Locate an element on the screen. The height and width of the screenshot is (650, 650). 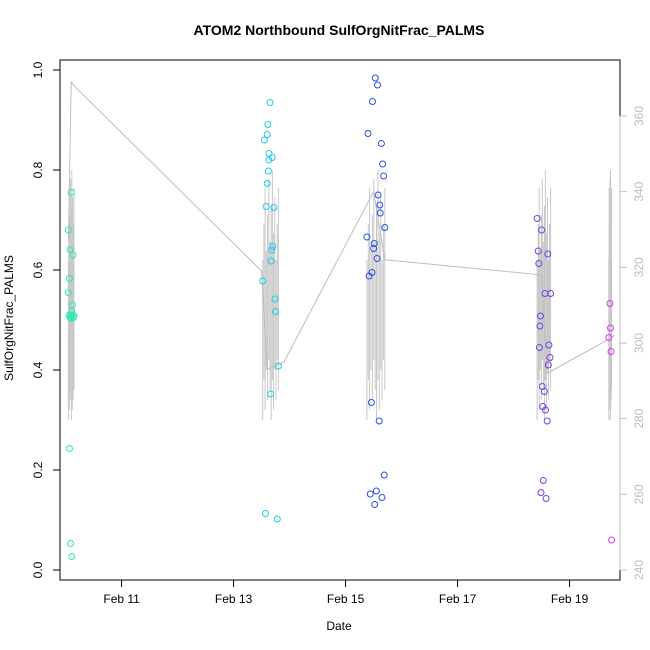
chart-title: ATOM2 Northbound SulfOrgNitFrac_PALMS is located at coordinates (339, 30).